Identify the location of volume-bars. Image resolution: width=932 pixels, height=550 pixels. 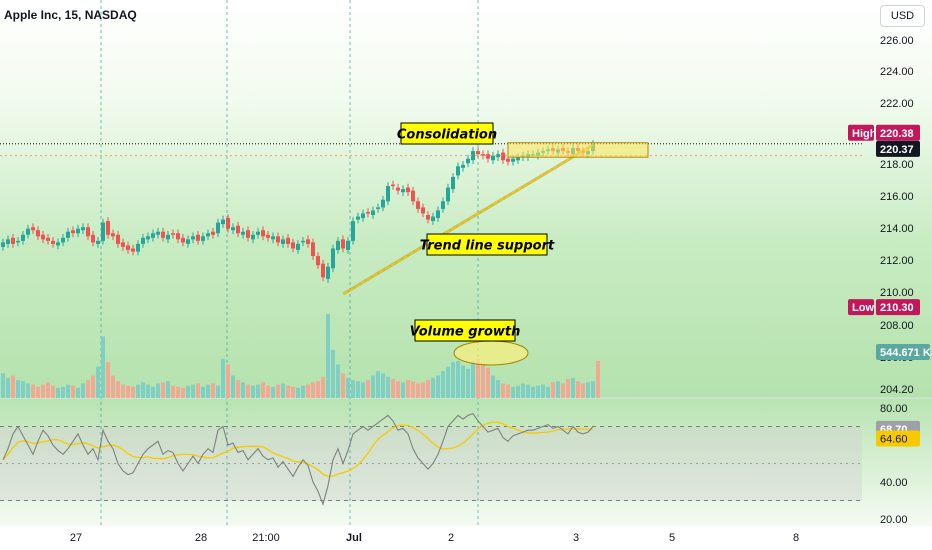
(300, 356).